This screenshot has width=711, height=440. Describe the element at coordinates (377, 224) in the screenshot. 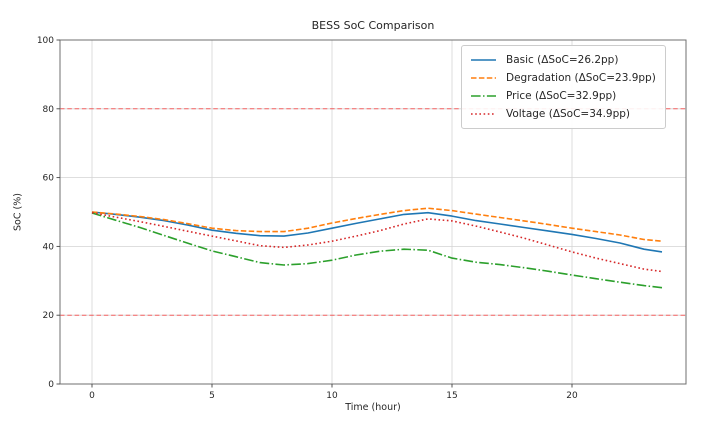

I see `series-line-degradation` at that location.